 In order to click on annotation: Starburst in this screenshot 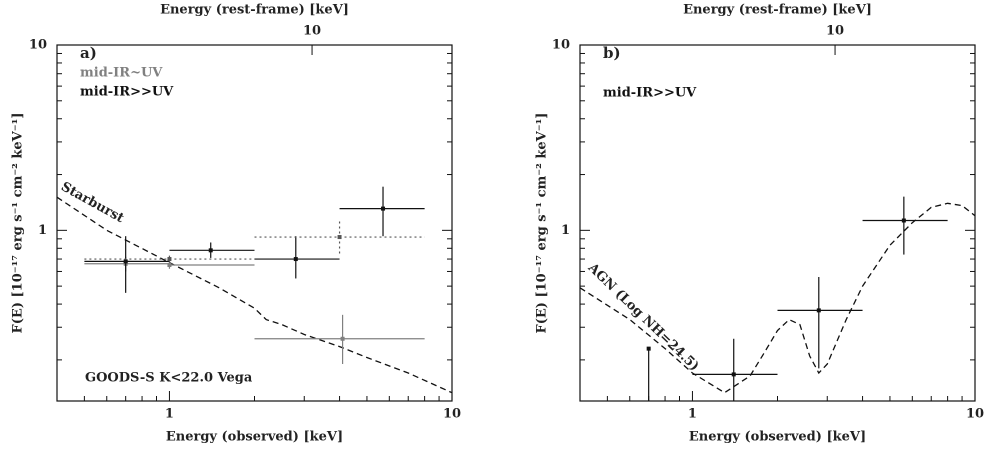, I will do `click(92, 202)`.